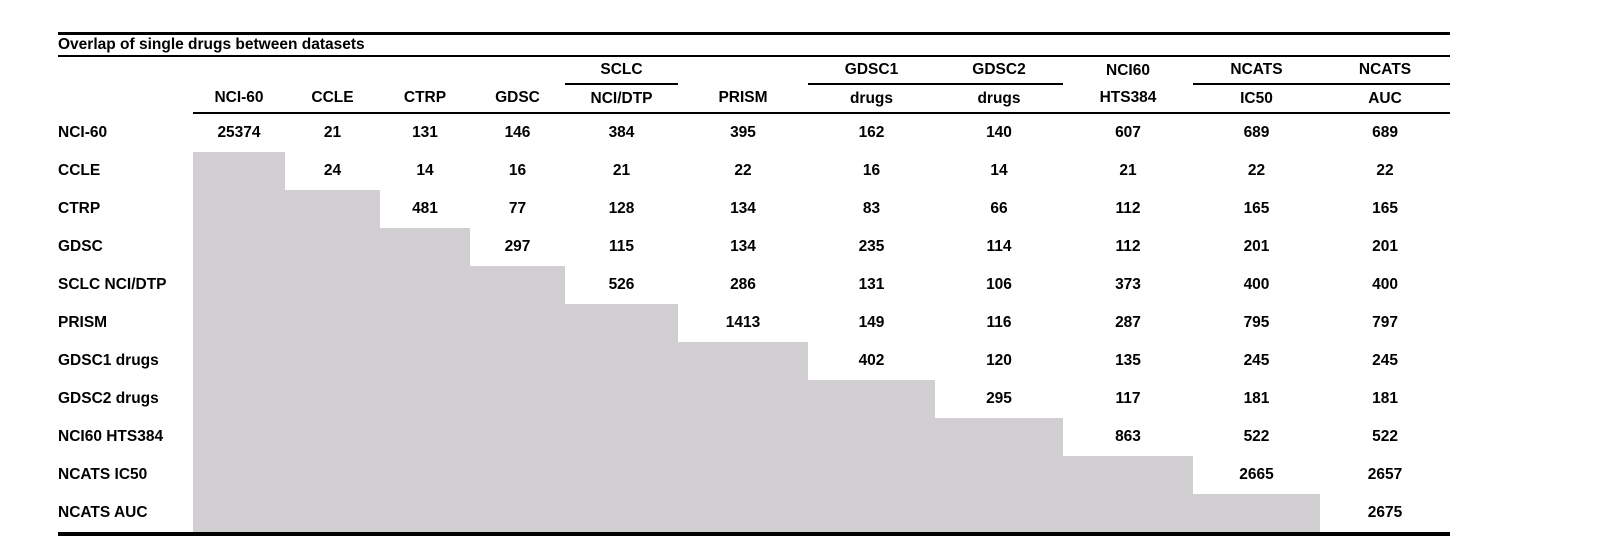 Image resolution: width=1616 pixels, height=559 pixels. What do you see at coordinates (1385, 361) in the screenshot?
I see `matrix-cell: 245` at bounding box center [1385, 361].